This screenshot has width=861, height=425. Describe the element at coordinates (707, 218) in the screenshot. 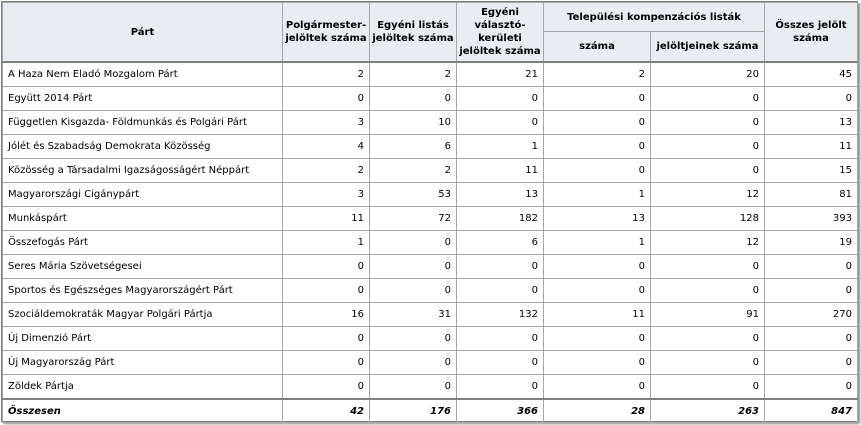

I see `cell-comp-candidates: 128` at that location.